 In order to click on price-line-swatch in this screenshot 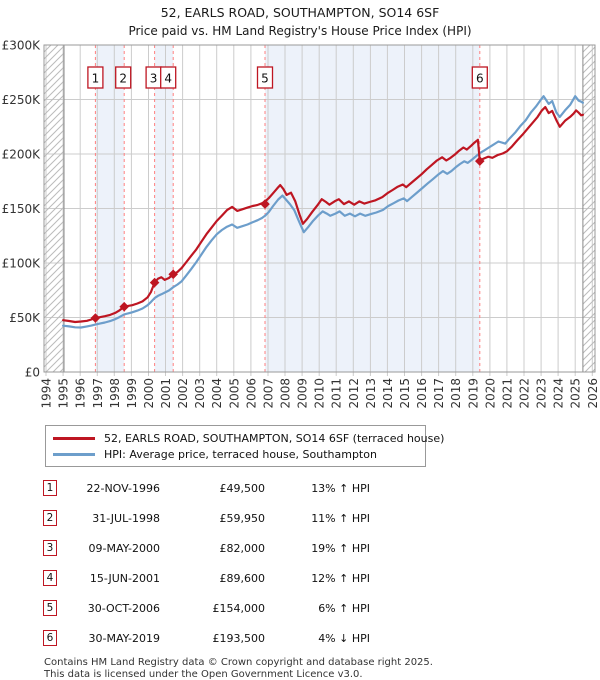, I will do `click(74, 438)`.